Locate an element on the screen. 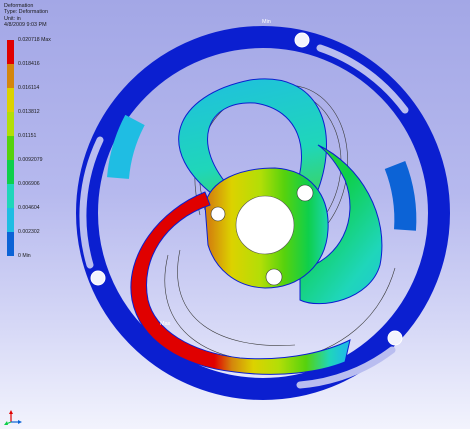 The width and height of the screenshot is (470, 429). max-marker: Max is located at coordinates (165, 324).